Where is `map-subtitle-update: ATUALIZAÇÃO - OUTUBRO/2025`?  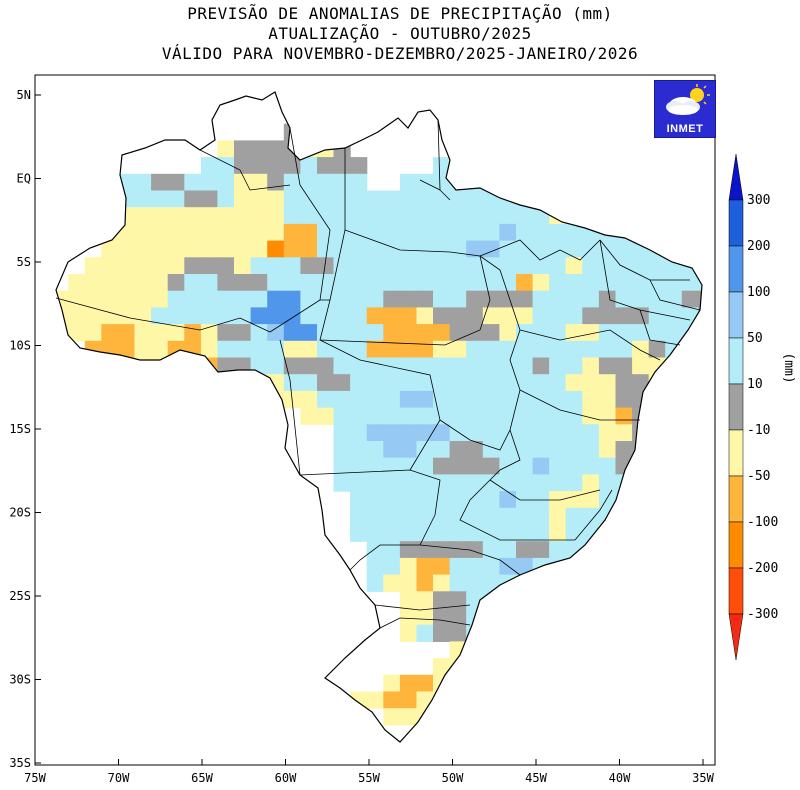
map-subtitle-update: ATUALIZAÇÃO - OUTUBRO/2025 is located at coordinates (400, 33).